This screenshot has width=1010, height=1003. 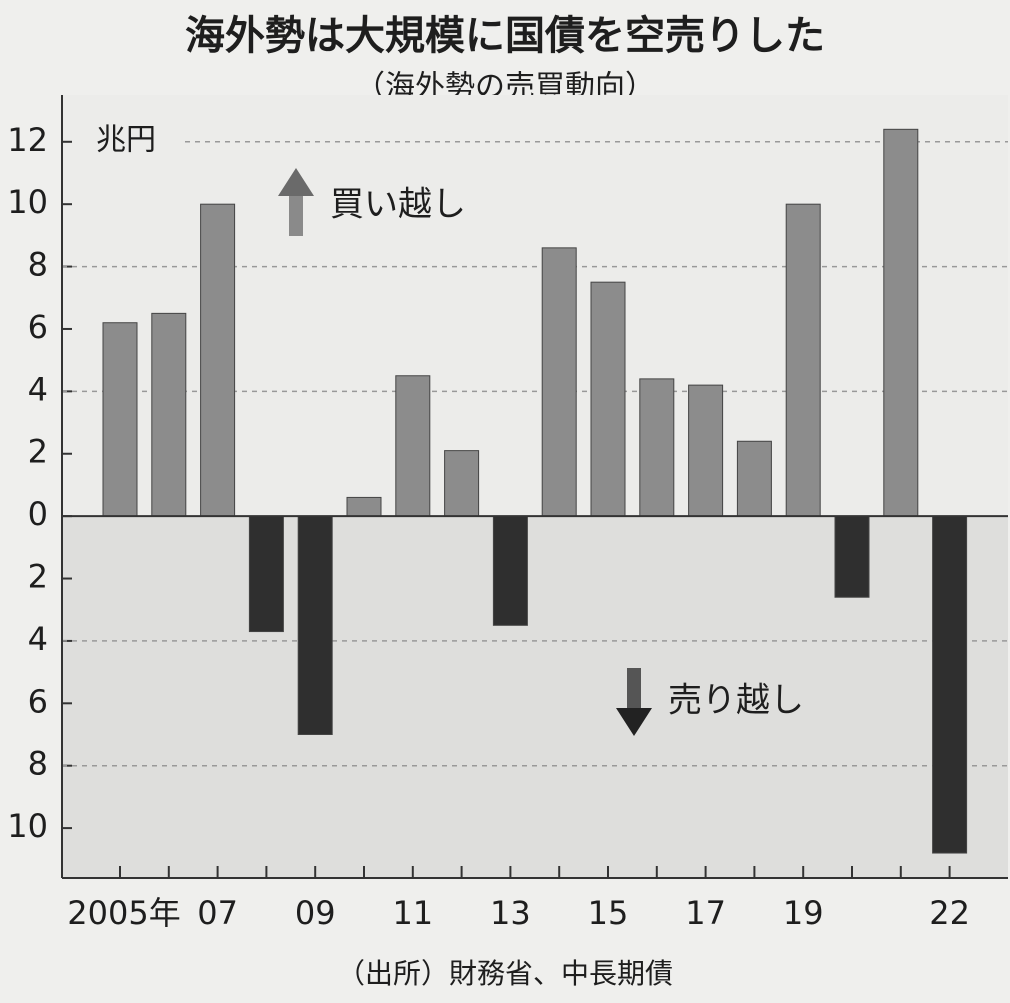 I want to click on annotation-sell: 売り越し, so click(x=736, y=701).